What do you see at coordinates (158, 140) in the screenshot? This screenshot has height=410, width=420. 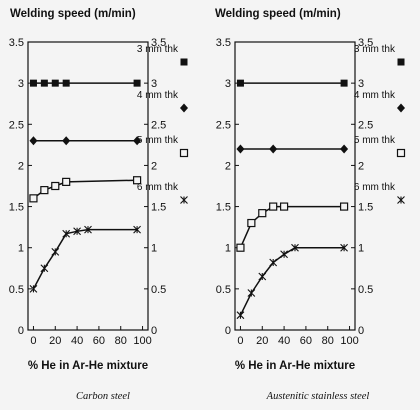 I see `legend-label: 5 mm thk` at bounding box center [158, 140].